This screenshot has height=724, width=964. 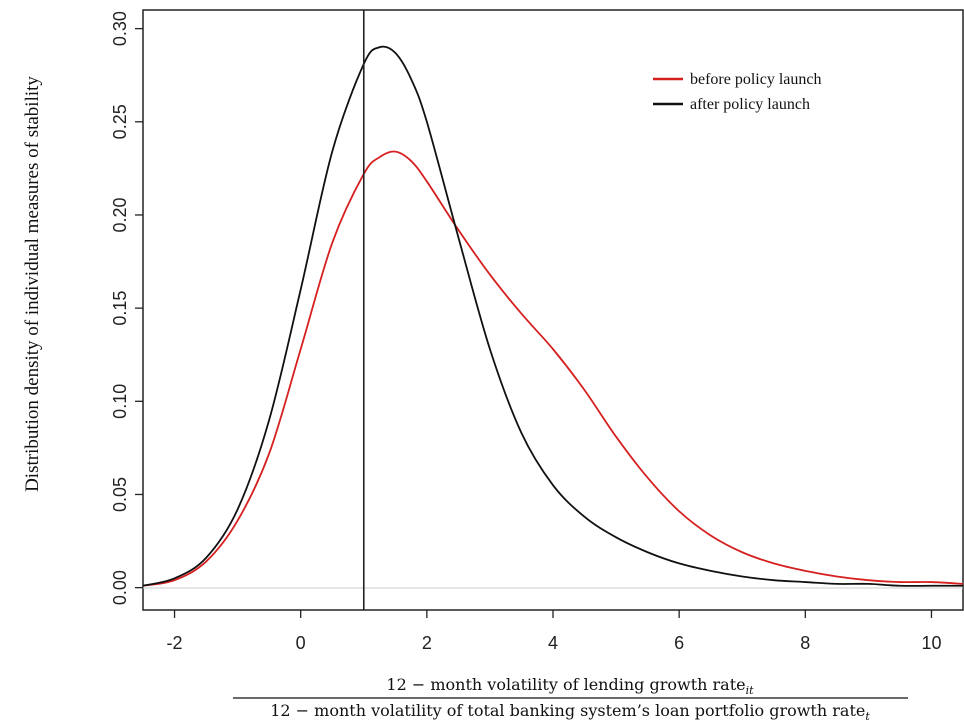 What do you see at coordinates (931, 643) in the screenshot?
I see `x-tick-label: 10` at bounding box center [931, 643].